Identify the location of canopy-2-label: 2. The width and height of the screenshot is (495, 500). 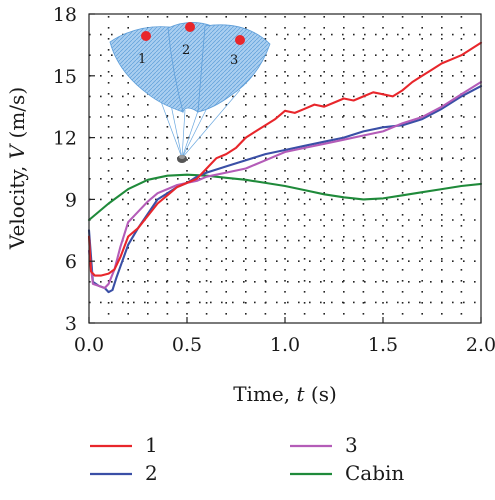
(186, 50).